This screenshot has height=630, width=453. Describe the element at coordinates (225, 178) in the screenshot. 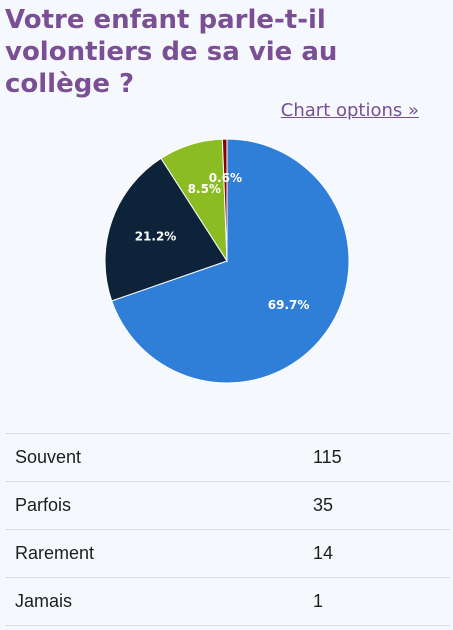

I see `slice-label-jamais: 0.6%` at that location.